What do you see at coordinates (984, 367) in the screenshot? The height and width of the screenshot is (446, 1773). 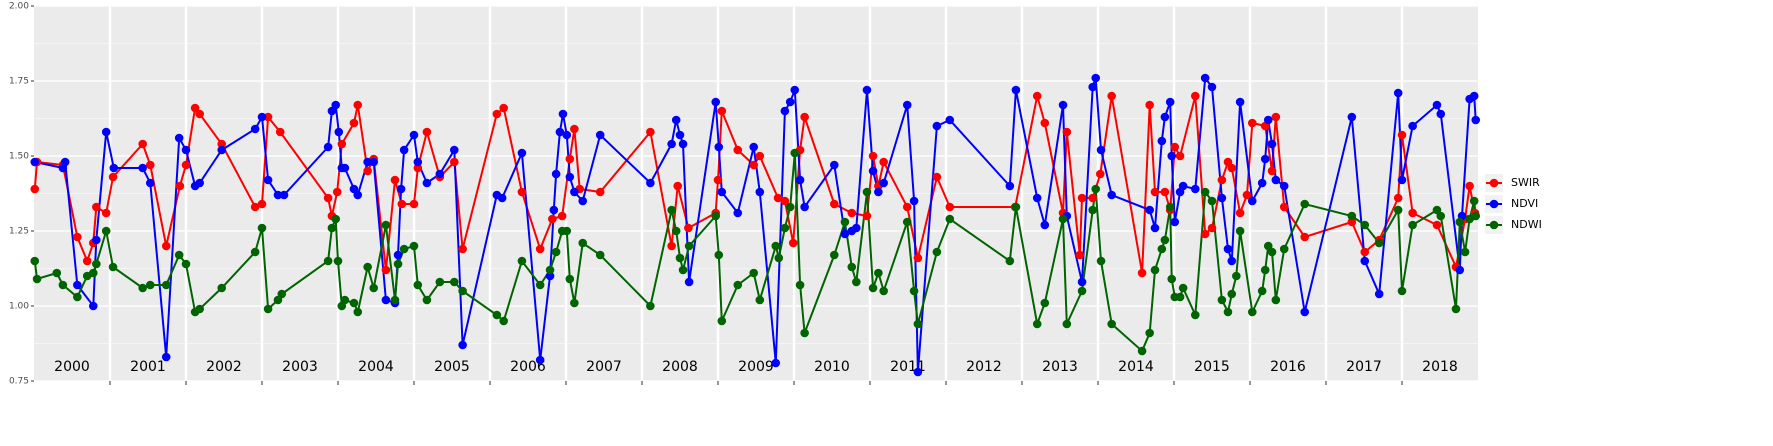 I see `year-label: 2012` at bounding box center [984, 367].